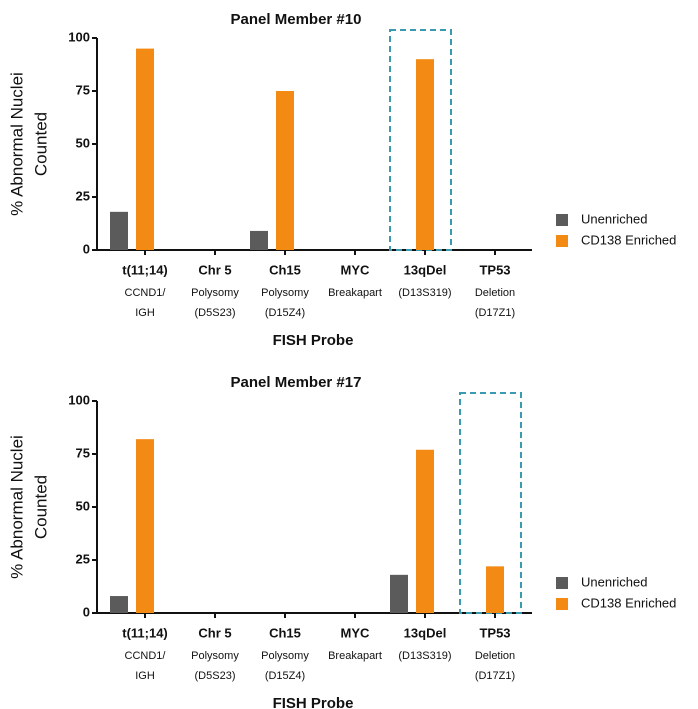 The image size is (698, 709). Describe the element at coordinates (296, 382) in the screenshot. I see `chart-title: Panel Member #17` at that location.